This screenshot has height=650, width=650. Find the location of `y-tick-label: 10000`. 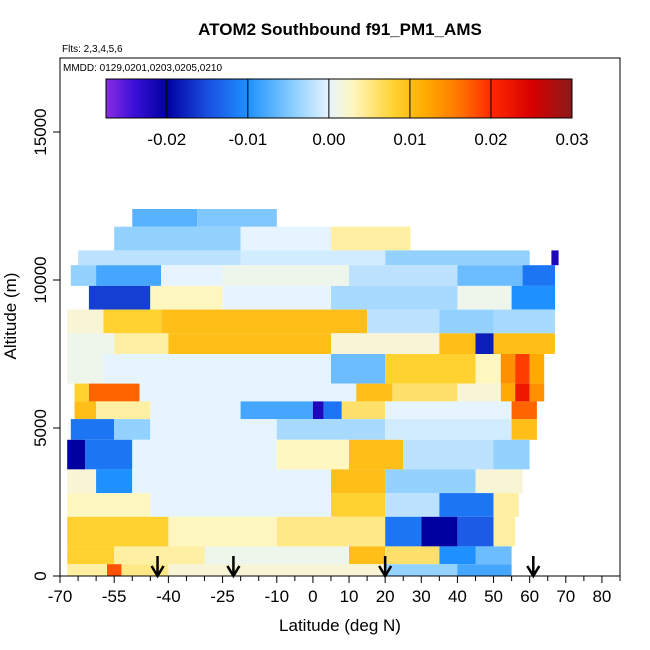

y-tick-label: 10000 is located at coordinates (40, 279).